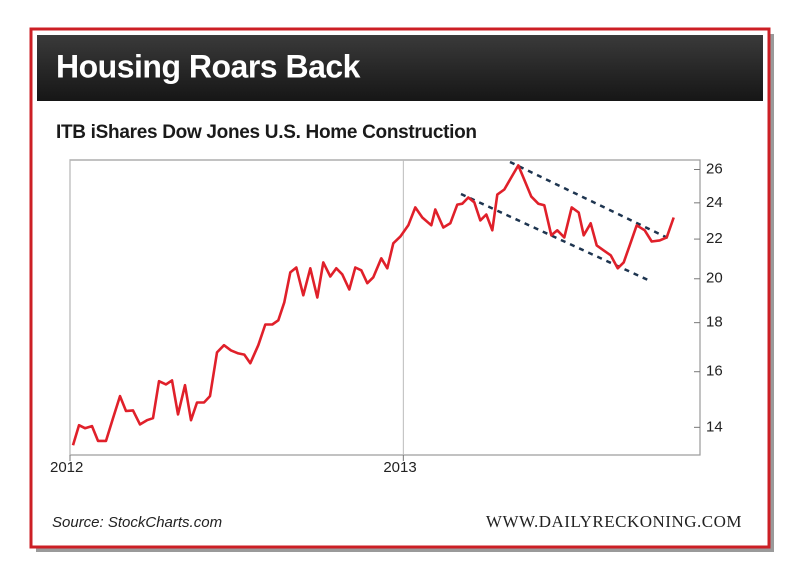 This screenshot has width=800, height=580. Describe the element at coordinates (208, 66) in the screenshot. I see `chart-title: Housing Roars Back` at that location.